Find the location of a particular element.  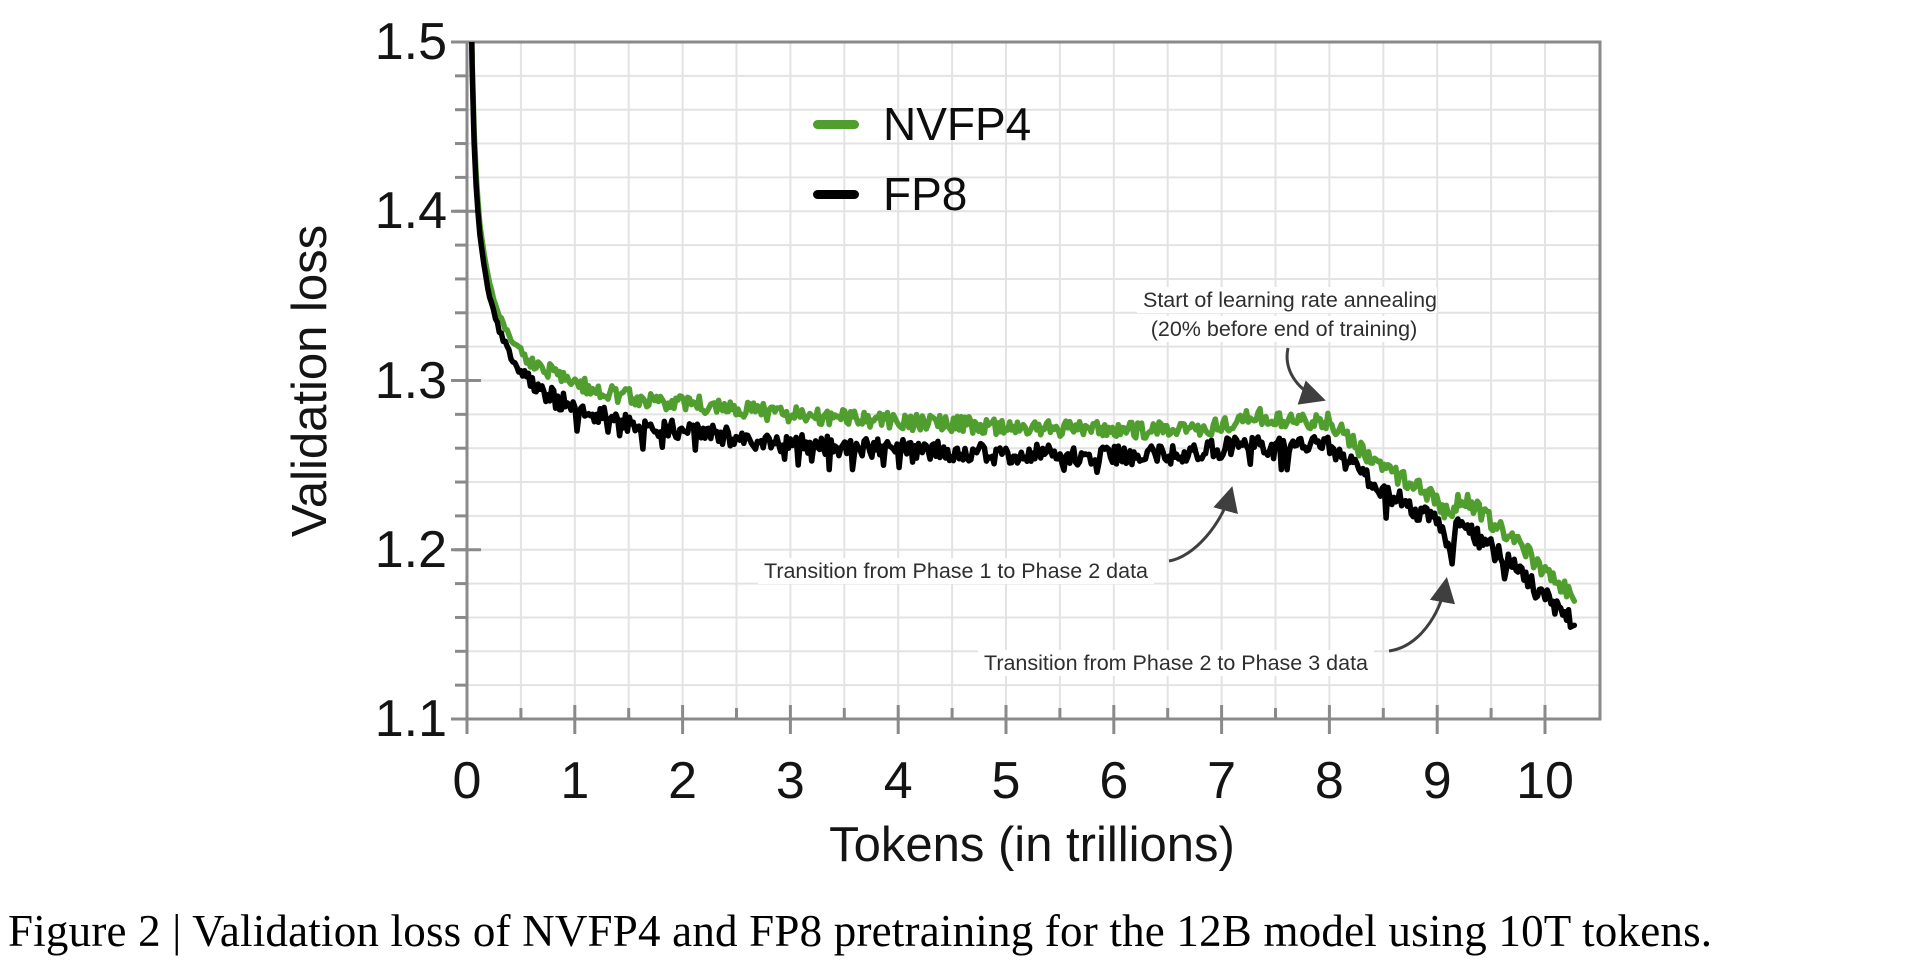

x-tick-label: 8 is located at coordinates (1329, 781).